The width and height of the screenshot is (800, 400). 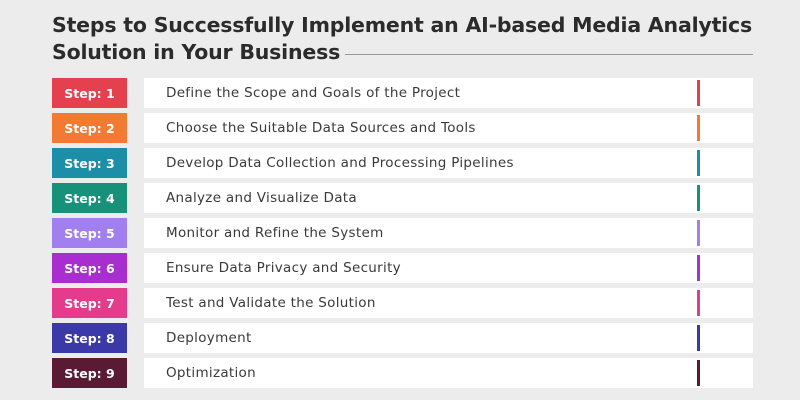 I want to click on step-badge-3: Step: 3, so click(x=89, y=163).